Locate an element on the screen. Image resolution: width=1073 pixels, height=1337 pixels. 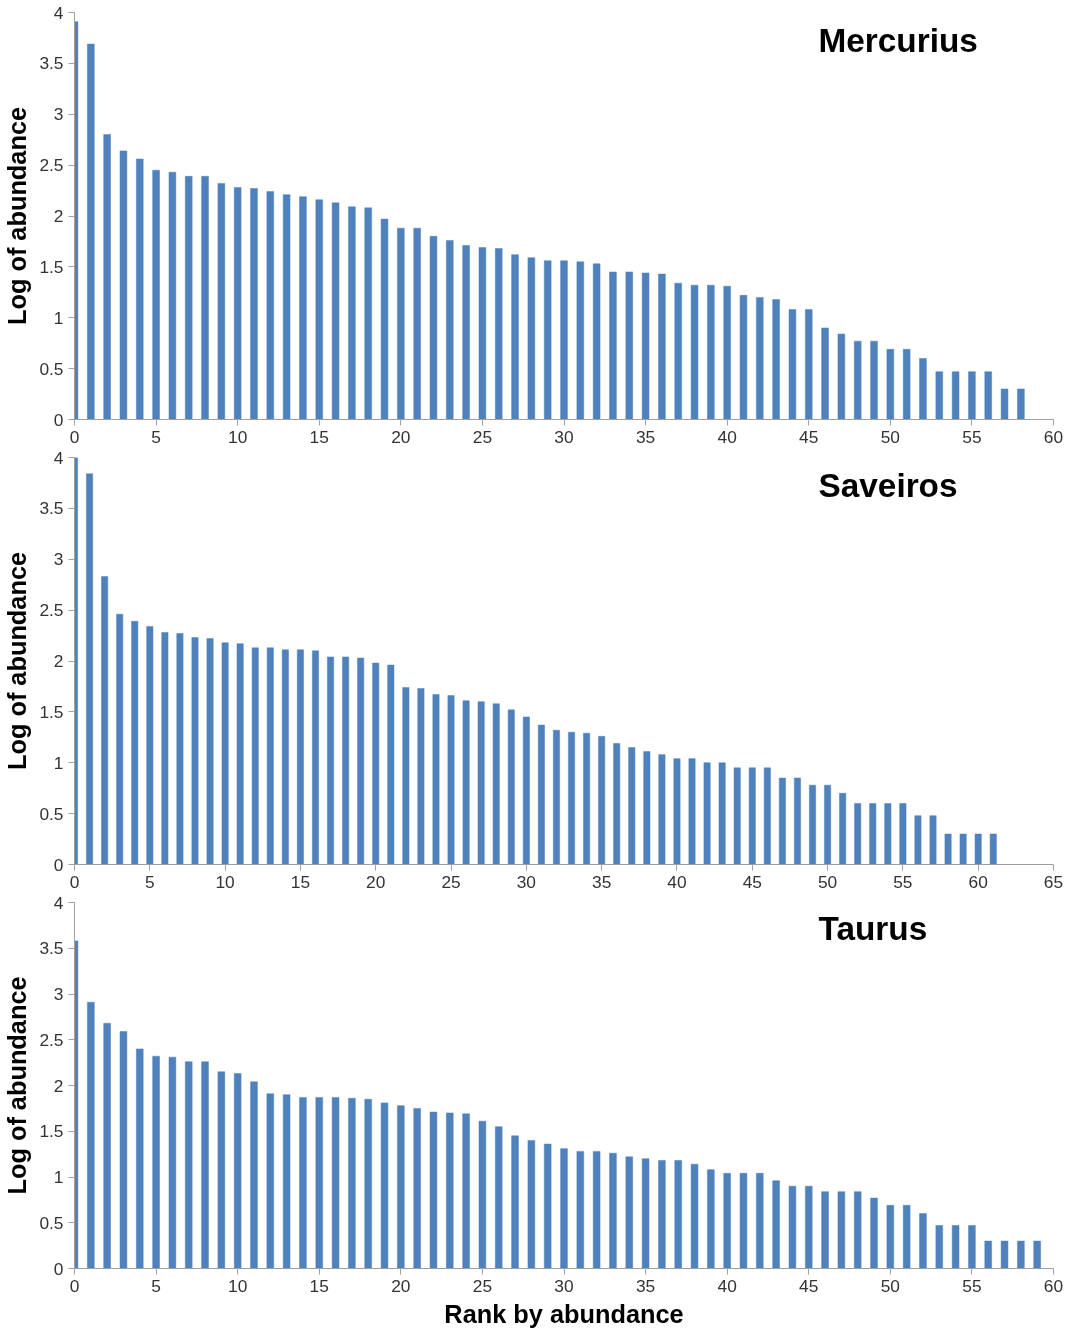
x-tick-label: 25 is located at coordinates (482, 436).